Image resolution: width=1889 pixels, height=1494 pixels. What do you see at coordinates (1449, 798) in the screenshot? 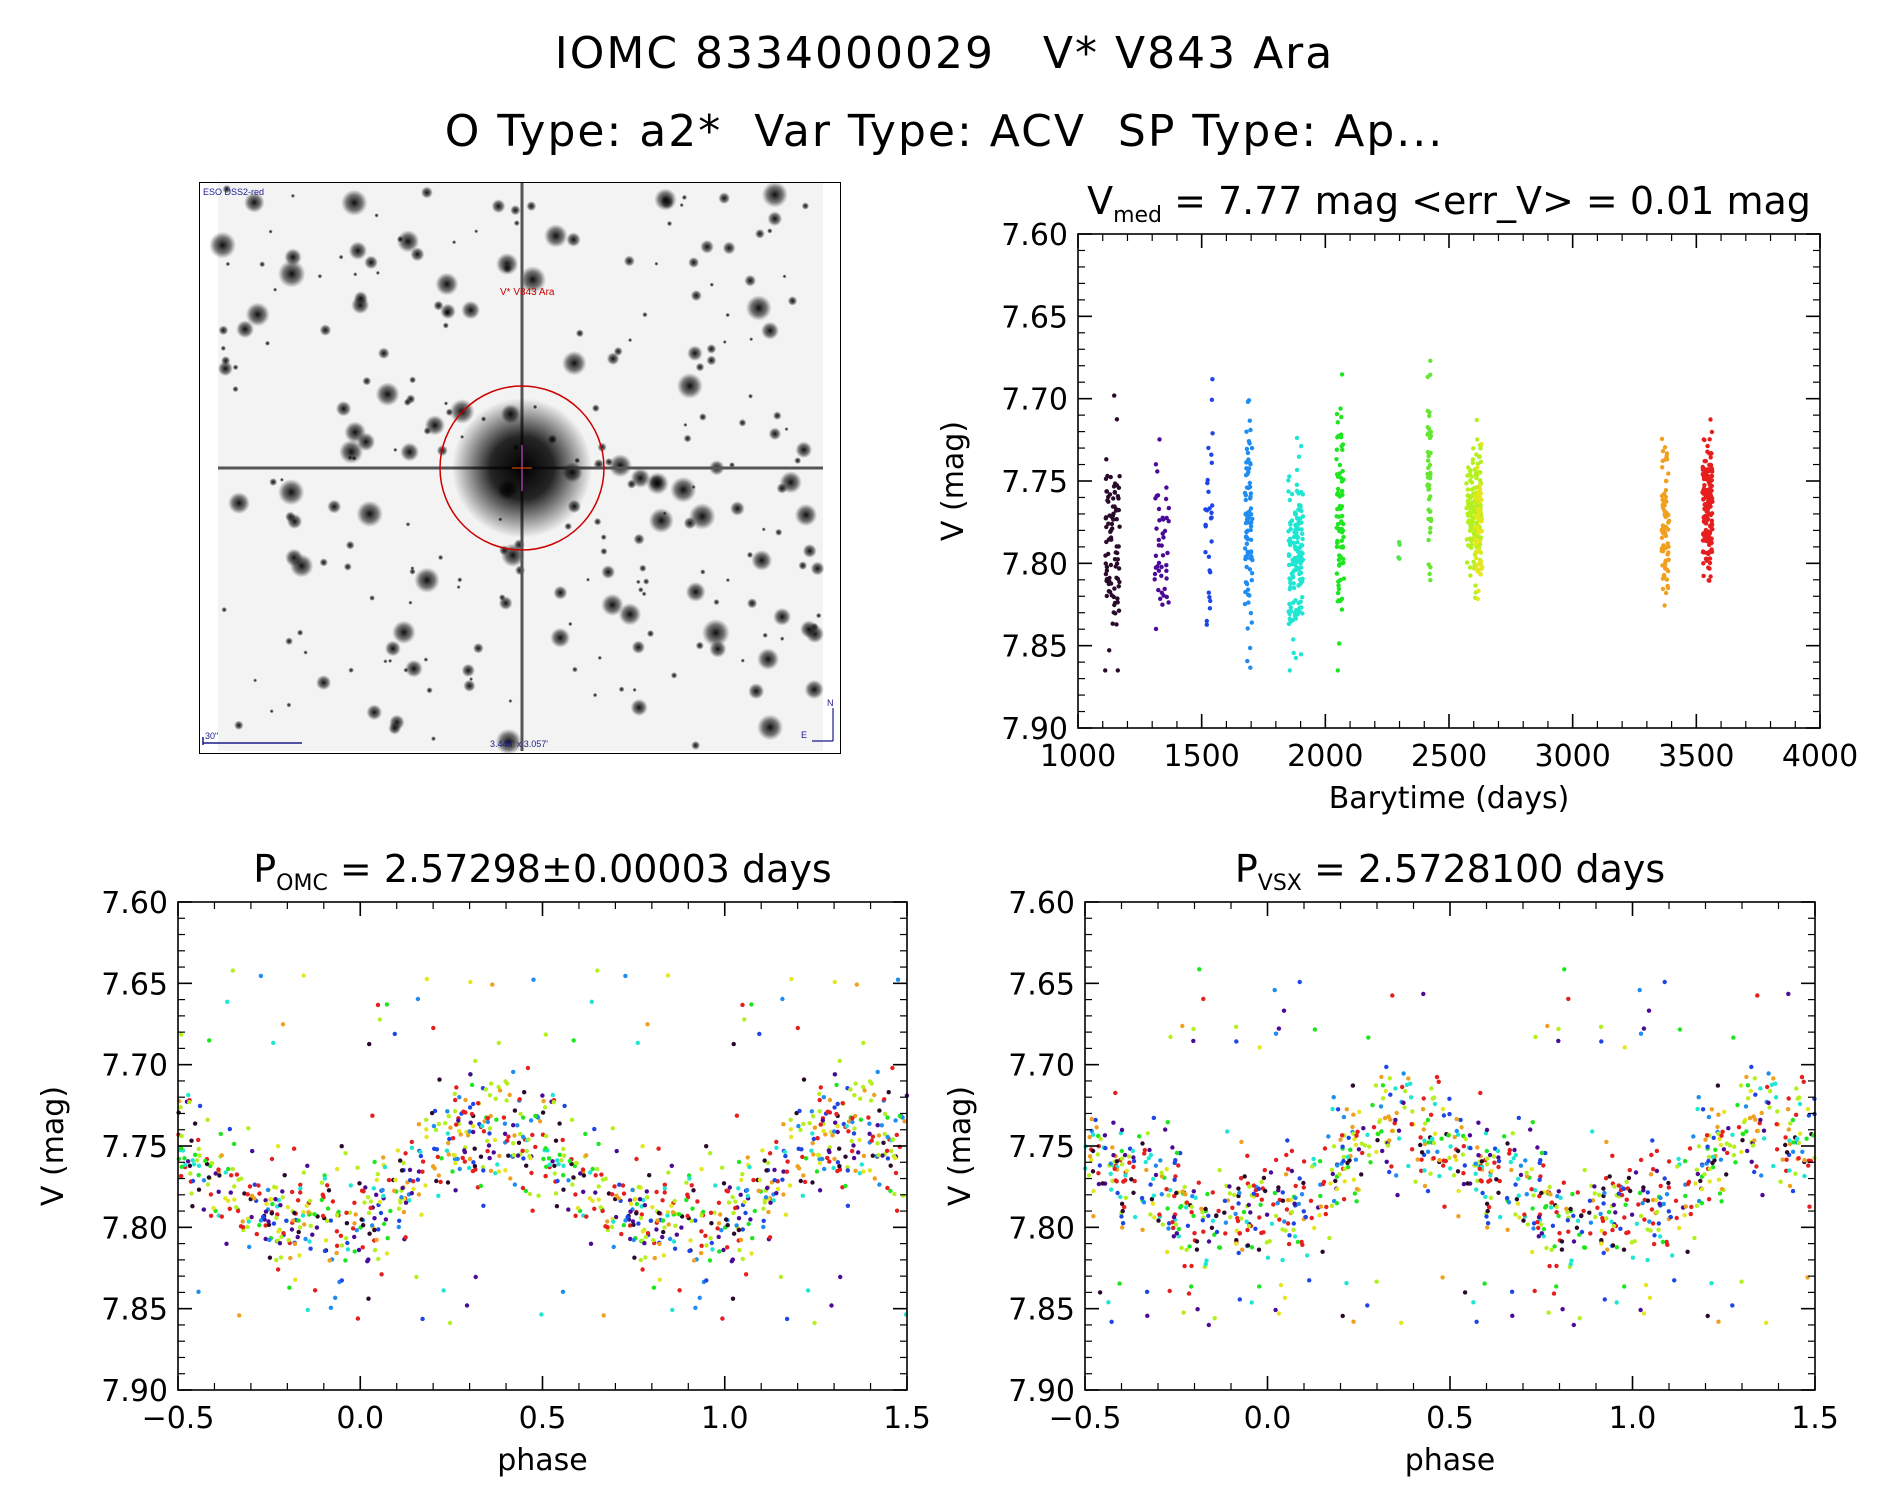
I see `x-axis-label: Barytime (days)` at bounding box center [1449, 798].